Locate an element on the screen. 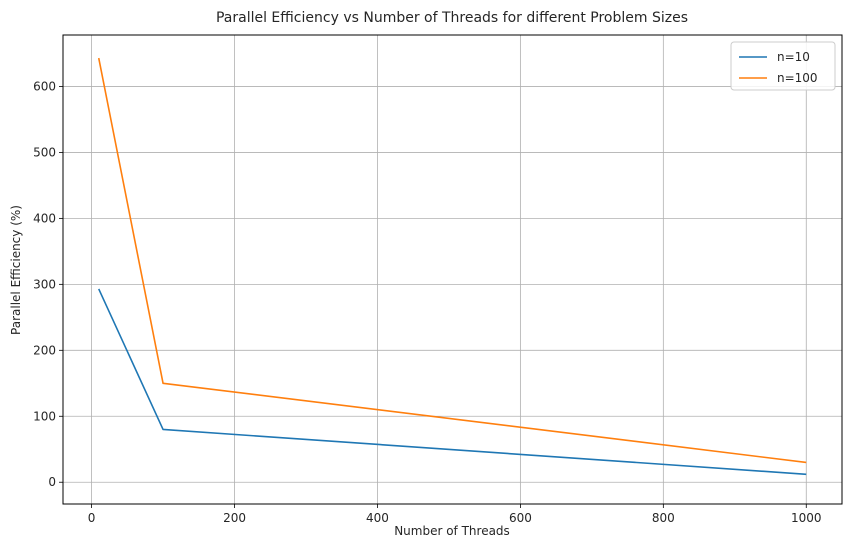  x-tick-label: 600 is located at coordinates (520, 518).